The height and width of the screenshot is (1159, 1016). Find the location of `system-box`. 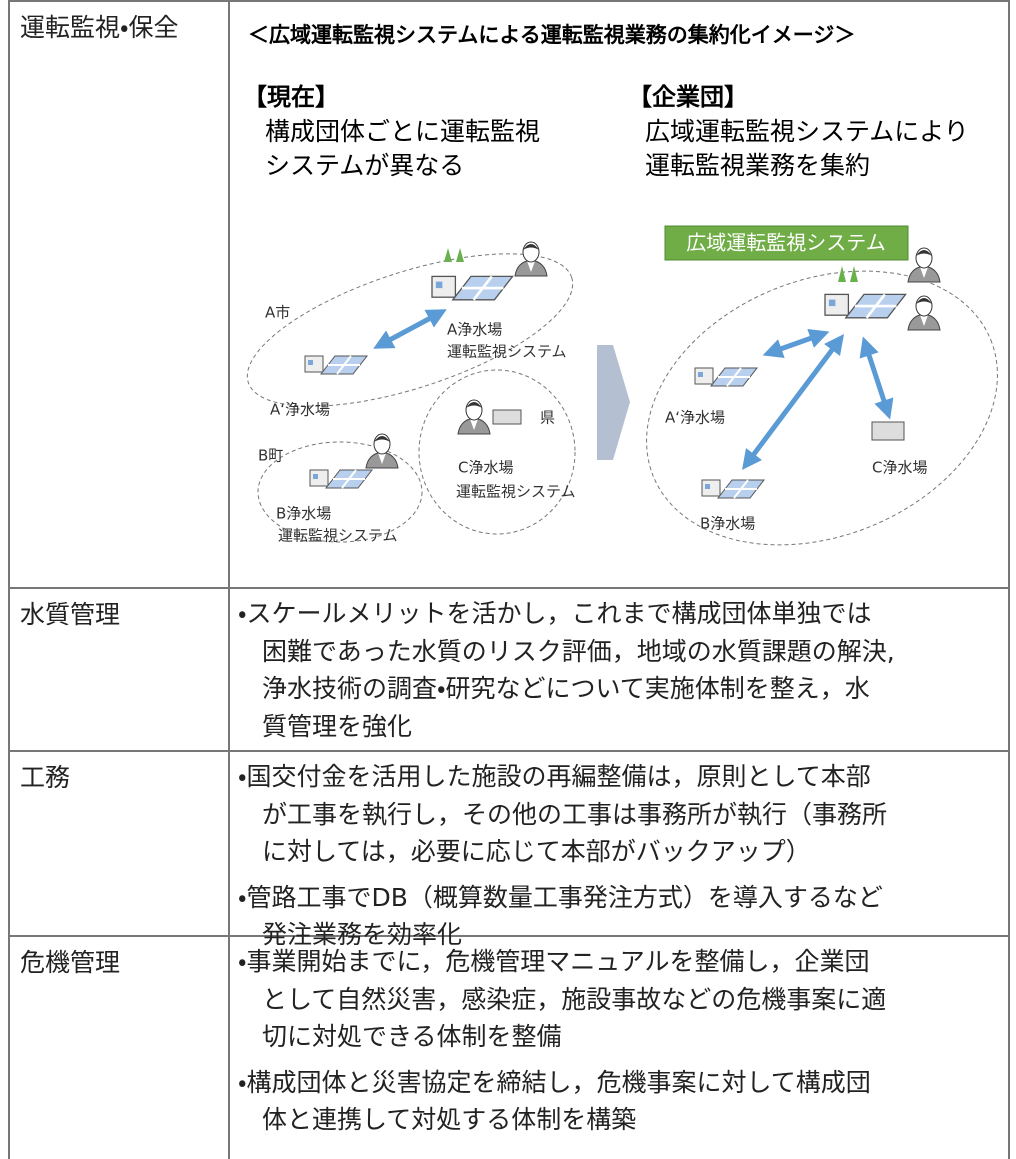

system-box is located at coordinates (786, 243).